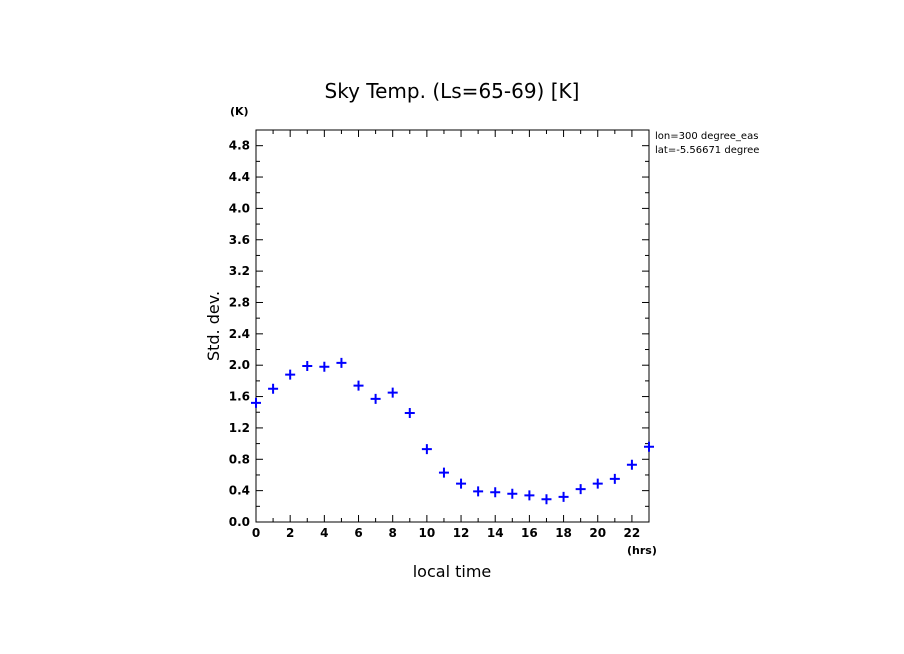 The height and width of the screenshot is (654, 904). What do you see at coordinates (393, 533) in the screenshot?
I see `x-tick-label: 8` at bounding box center [393, 533].